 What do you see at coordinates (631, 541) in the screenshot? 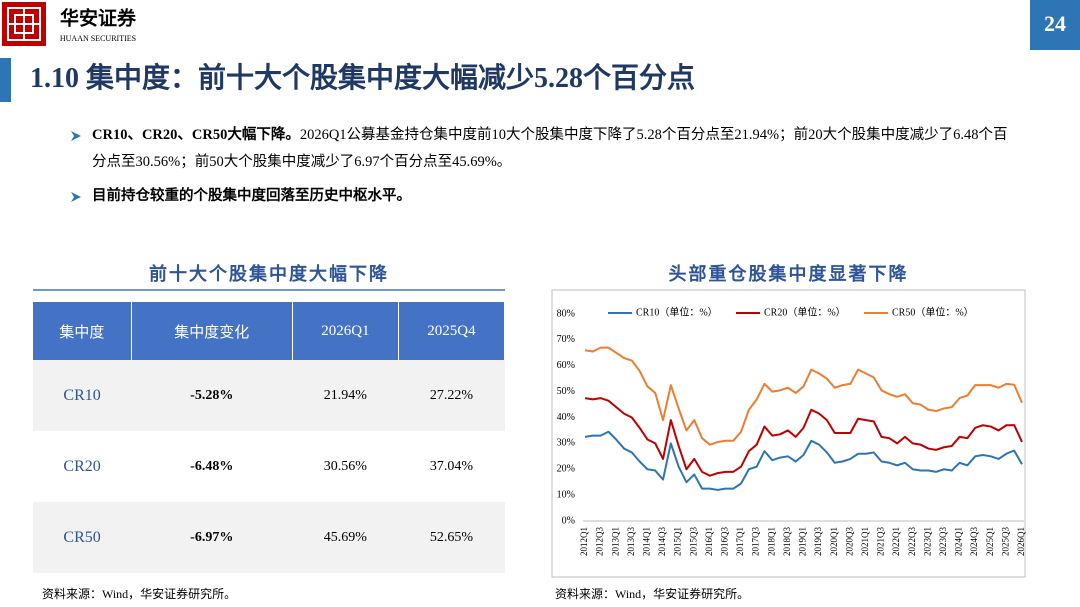
I see `x-tick-label: 2013Q3` at bounding box center [631, 541].